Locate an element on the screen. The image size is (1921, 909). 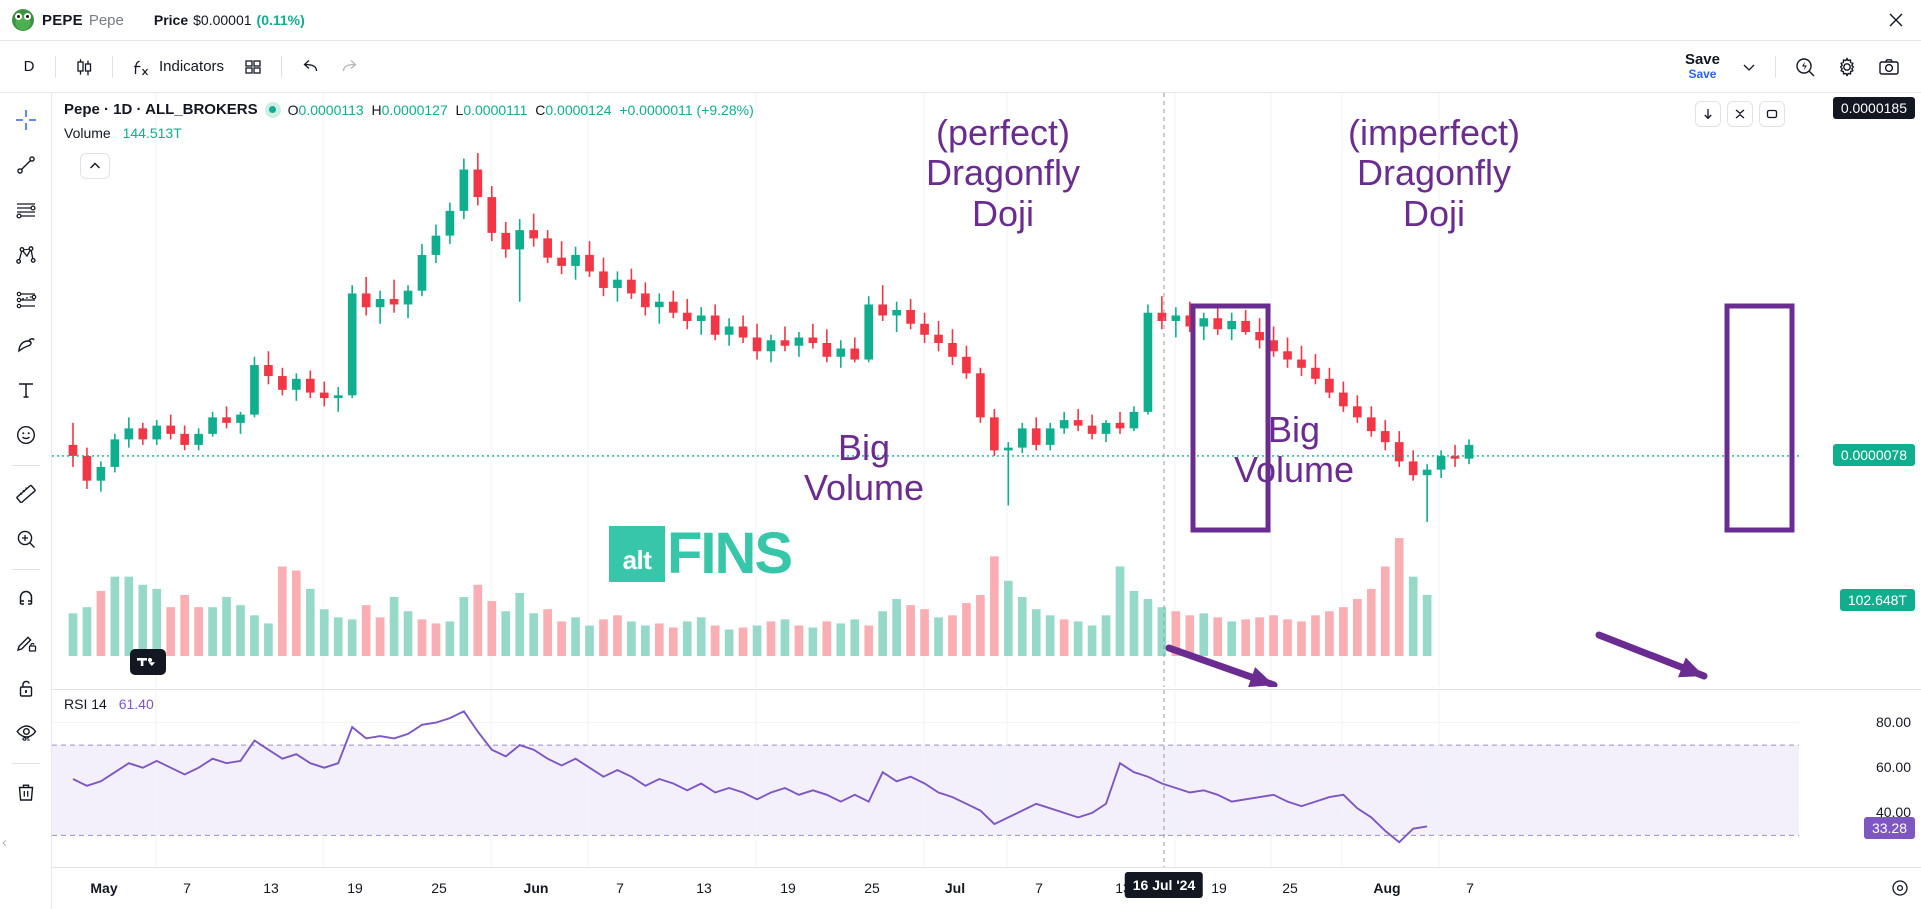
rsi-value-badge: 33.28 is located at coordinates (1889, 828).